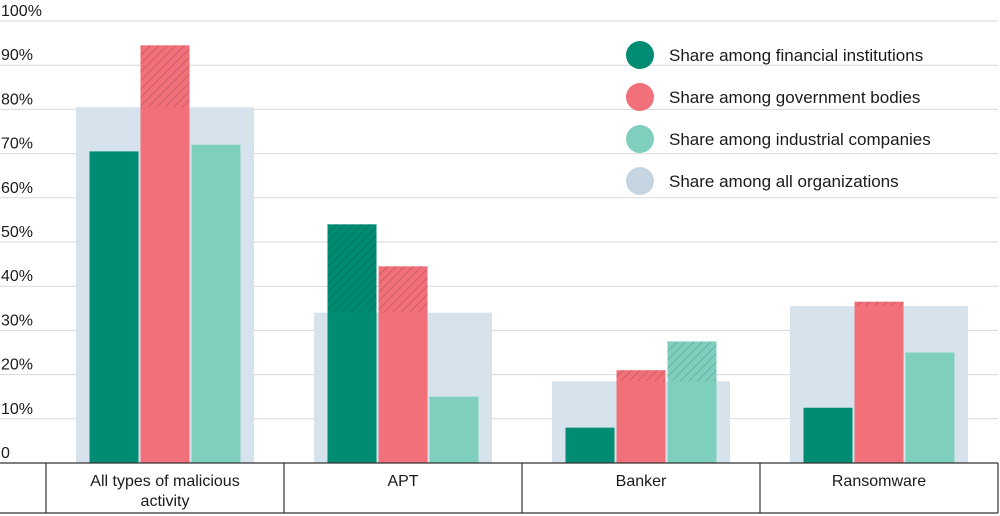  Describe the element at coordinates (21, 11) in the screenshot. I see `y-tick-label: 100%` at that location.